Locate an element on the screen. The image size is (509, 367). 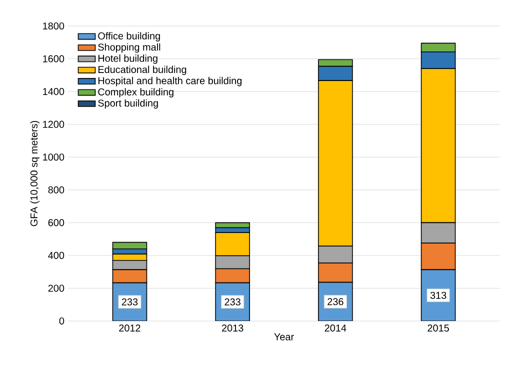
x-tick-label: 2014 is located at coordinates (335, 328).